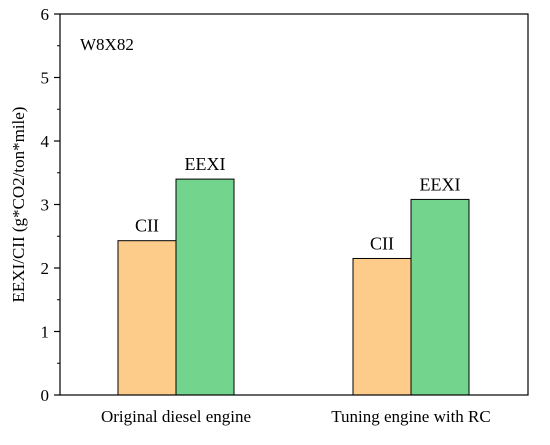  Describe the element at coordinates (45, 332) in the screenshot. I see `y-tick-label: 1` at that location.